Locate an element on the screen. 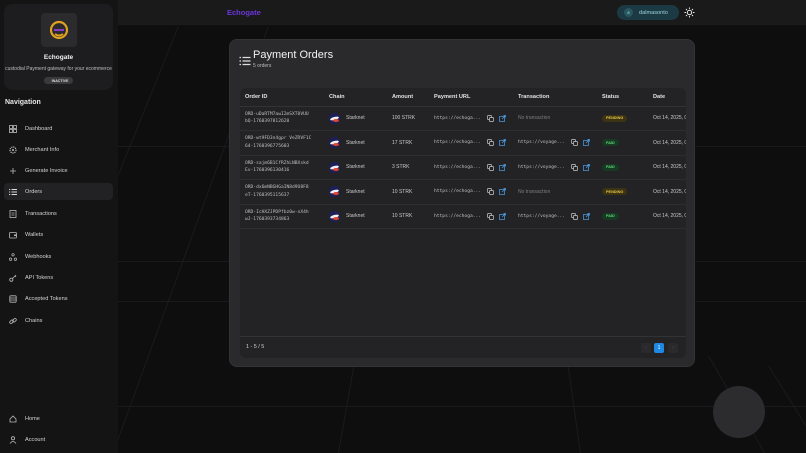 The height and width of the screenshot is (453, 806). sidebar-item-orders: Orders is located at coordinates (58, 191).